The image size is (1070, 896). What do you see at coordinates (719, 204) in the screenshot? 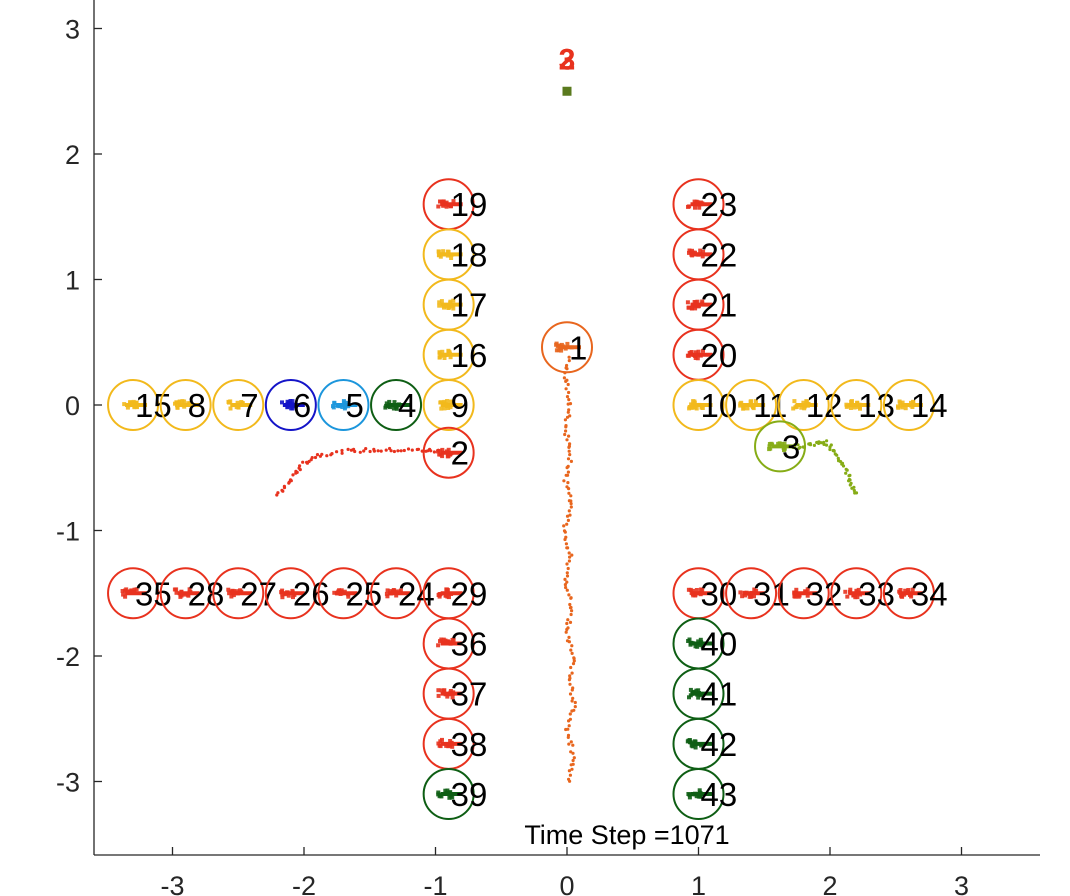
I see `agent-label: 23` at bounding box center [719, 204].